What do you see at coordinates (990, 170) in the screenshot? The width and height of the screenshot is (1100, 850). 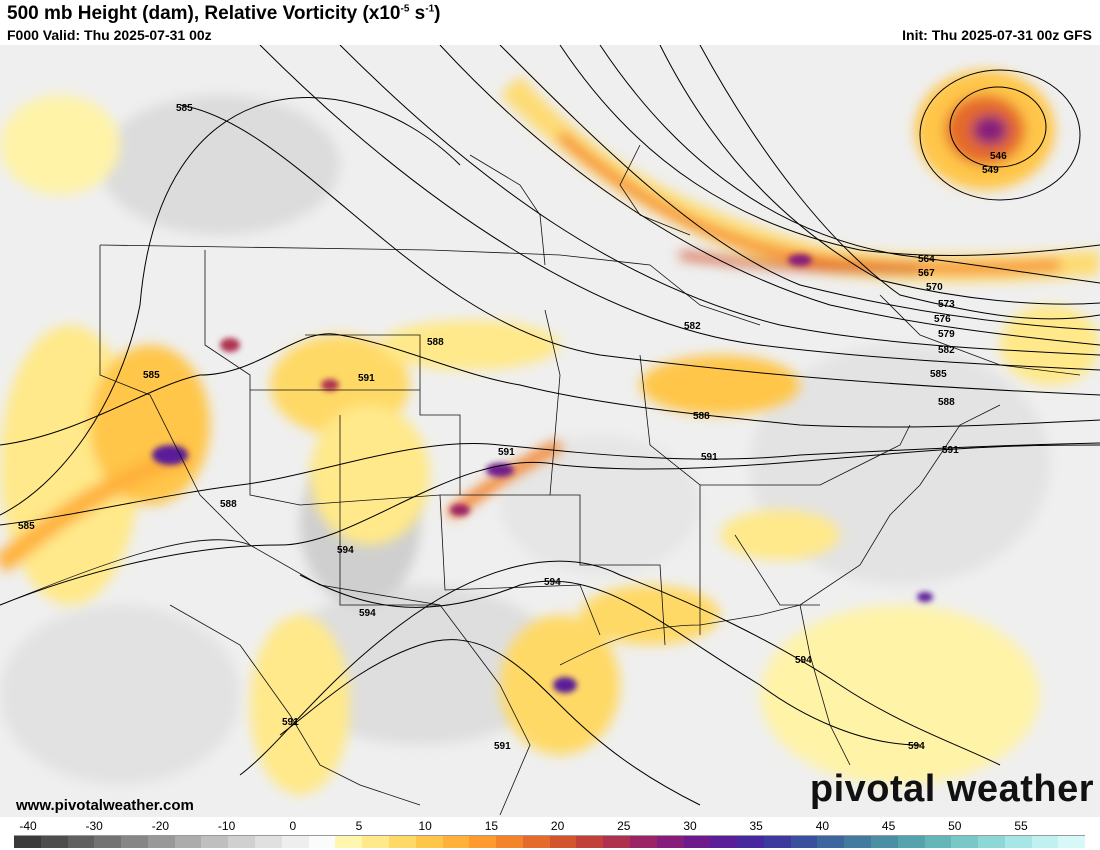 I see `contour-label: 549` at bounding box center [990, 170].